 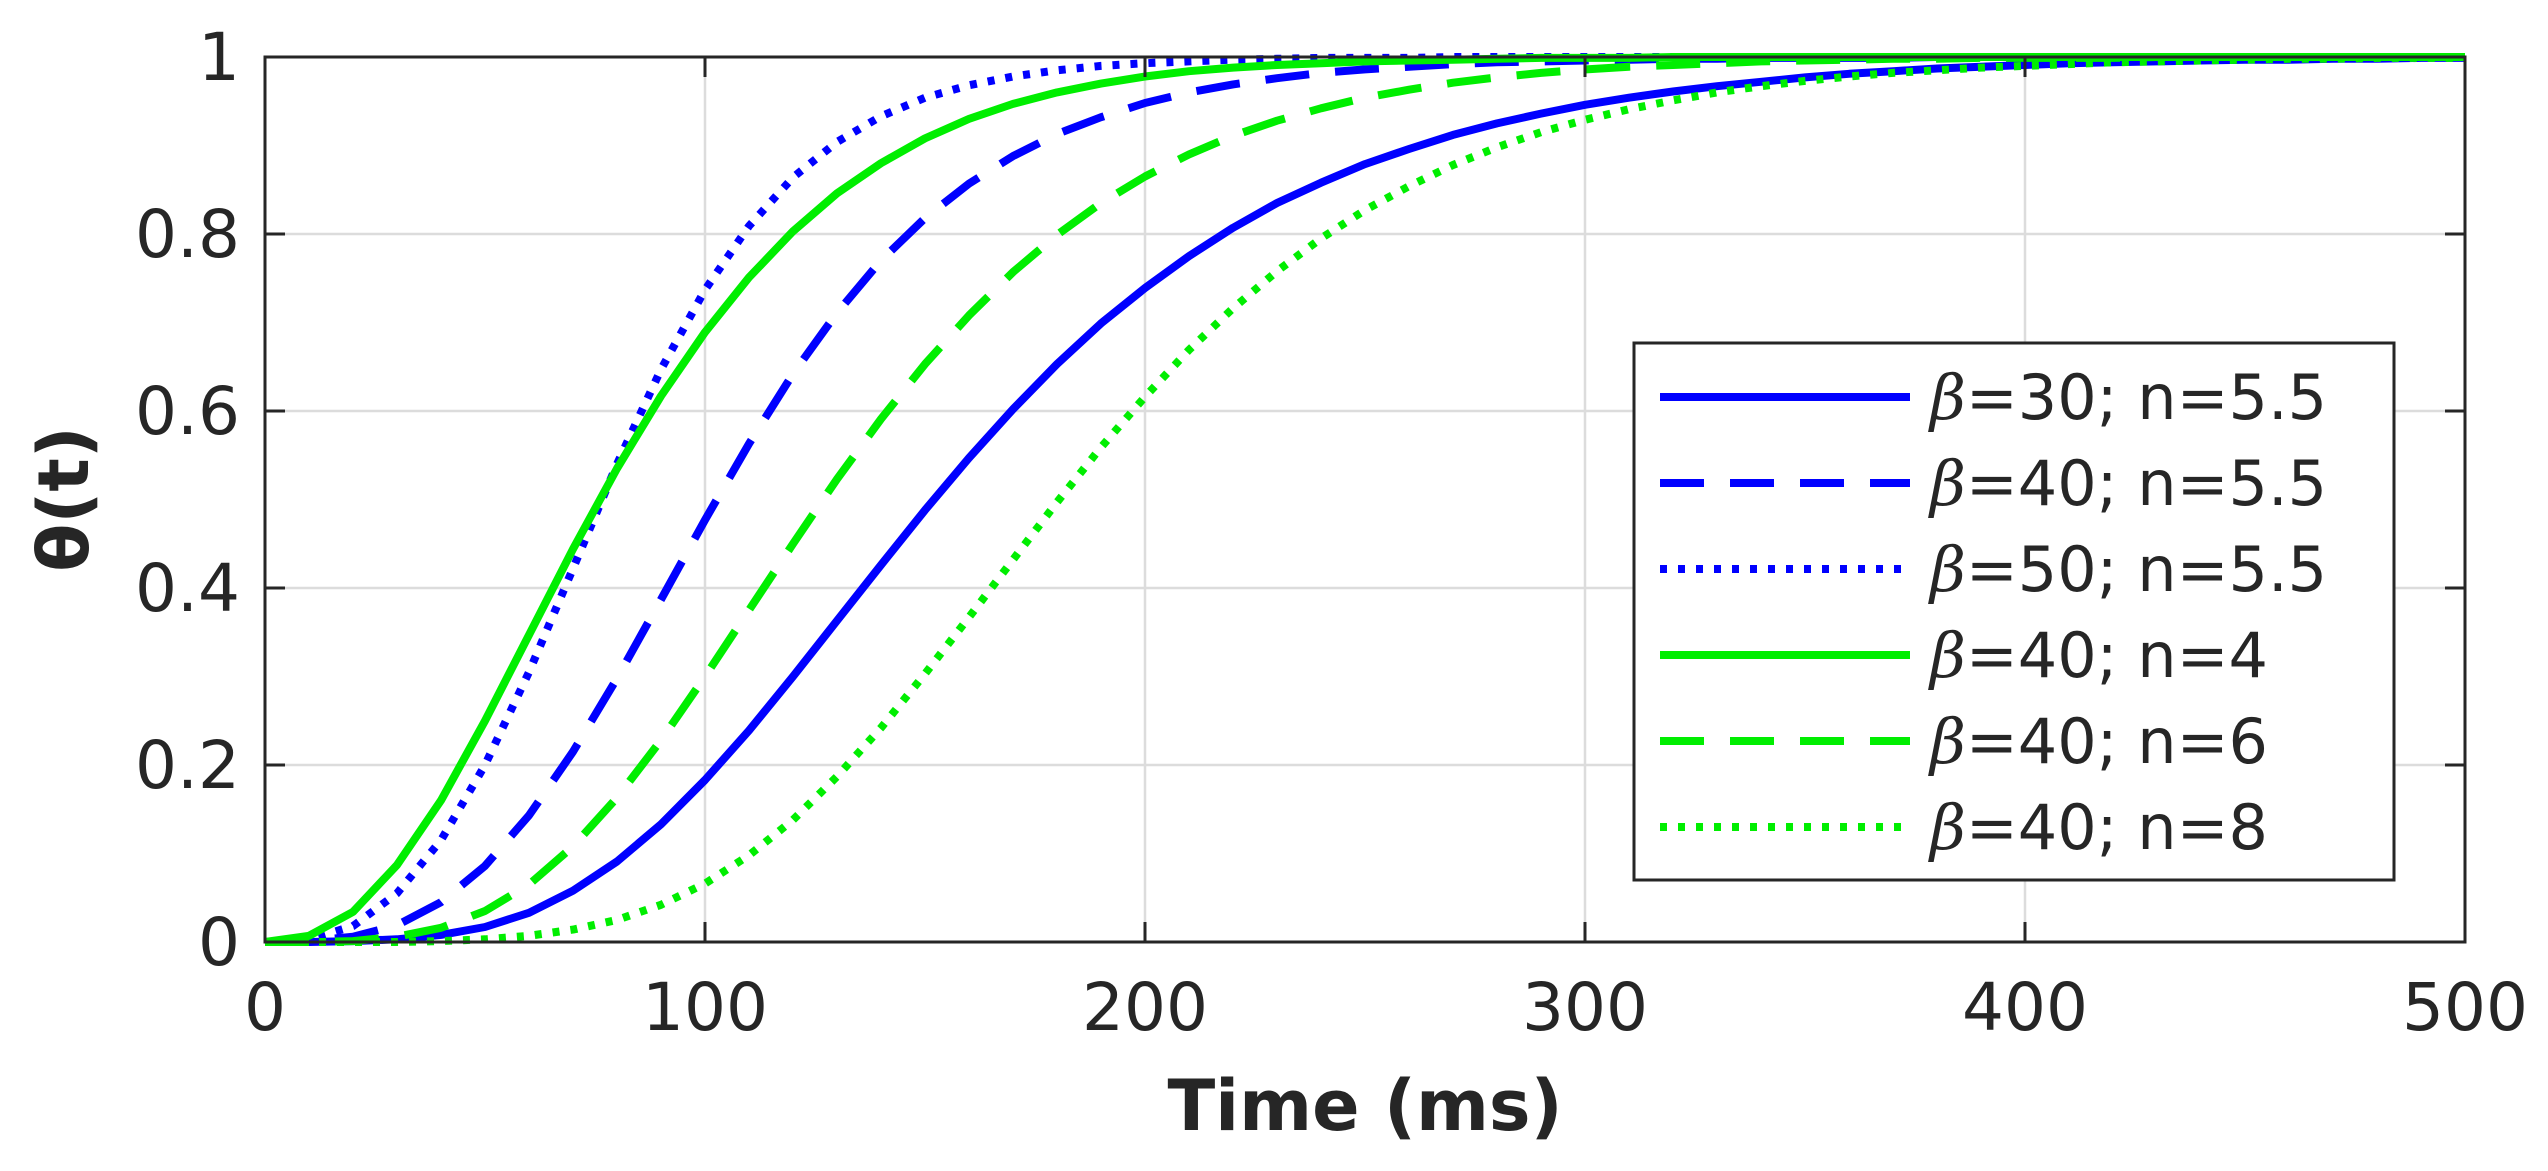 What do you see at coordinates (2117, 655) in the screenshot?
I see `legend-label-text: =40; n=4` at bounding box center [2117, 655].